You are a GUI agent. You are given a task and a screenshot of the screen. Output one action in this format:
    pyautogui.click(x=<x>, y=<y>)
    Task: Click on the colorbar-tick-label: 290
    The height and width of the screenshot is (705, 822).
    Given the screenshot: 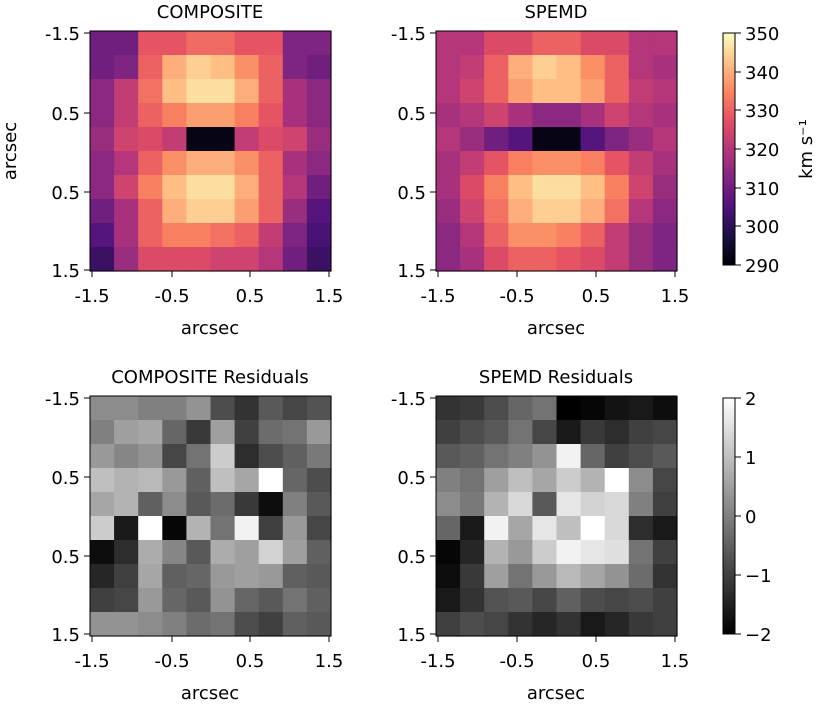 What is the action you would take?
    pyautogui.click(x=762, y=266)
    